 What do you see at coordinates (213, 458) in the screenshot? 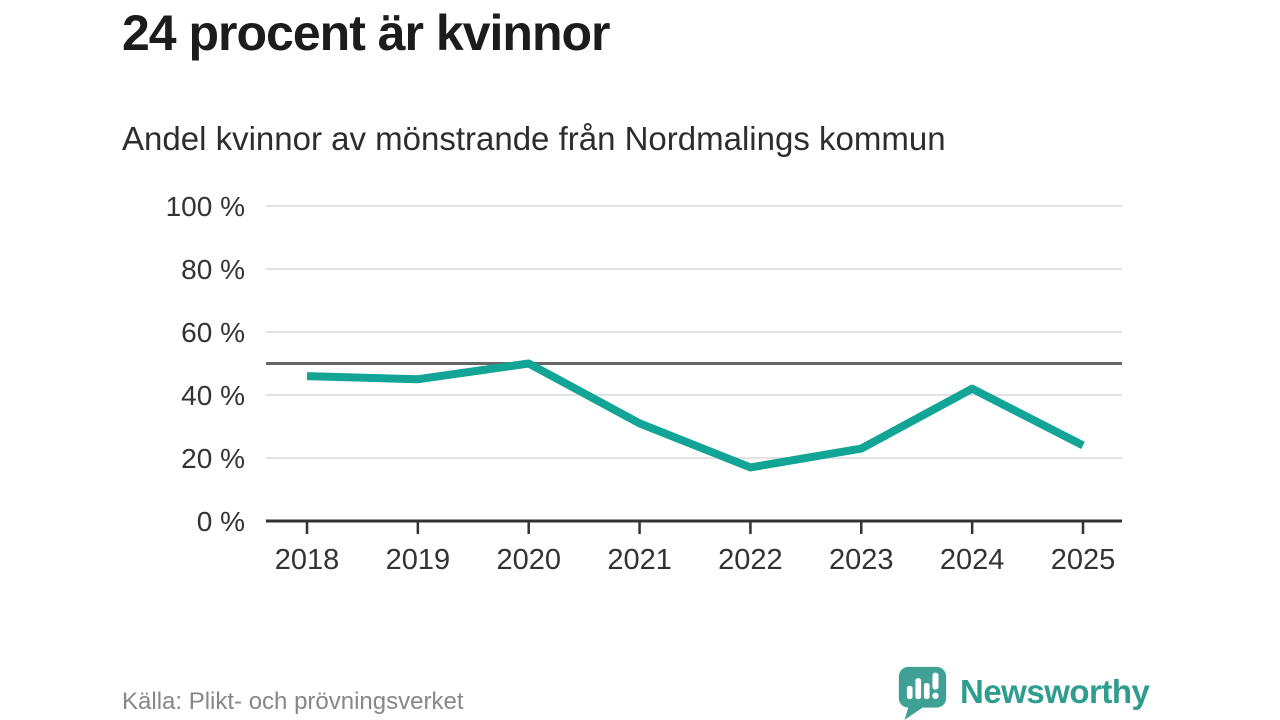
I see `y-axis-label: 20 %` at bounding box center [213, 458].